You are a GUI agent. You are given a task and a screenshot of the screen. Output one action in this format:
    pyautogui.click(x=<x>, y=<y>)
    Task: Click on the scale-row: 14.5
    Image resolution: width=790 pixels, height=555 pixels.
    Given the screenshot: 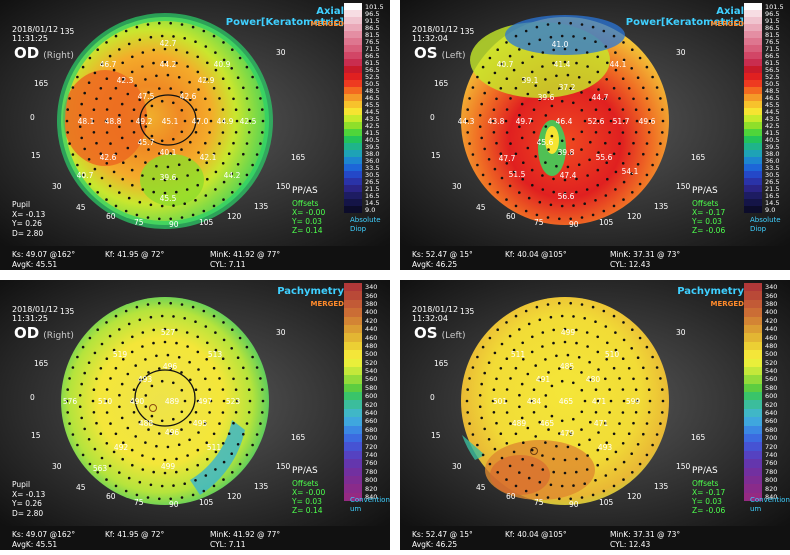 What is the action you would take?
    pyautogui.click(x=766, y=203)
    